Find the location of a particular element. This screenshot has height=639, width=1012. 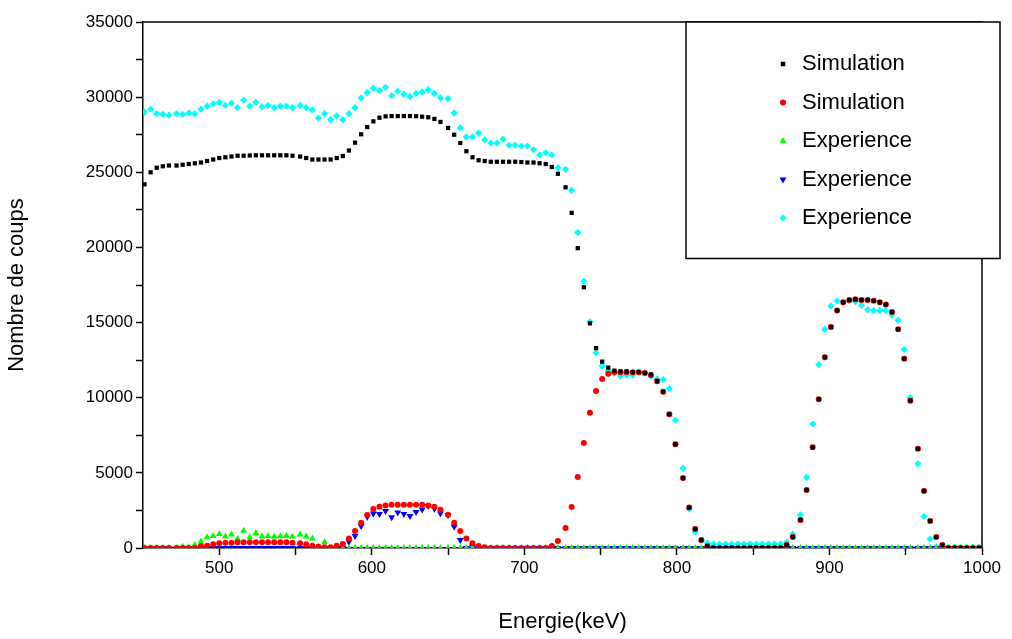

y-tick-label: 15000 is located at coordinates (109, 322).